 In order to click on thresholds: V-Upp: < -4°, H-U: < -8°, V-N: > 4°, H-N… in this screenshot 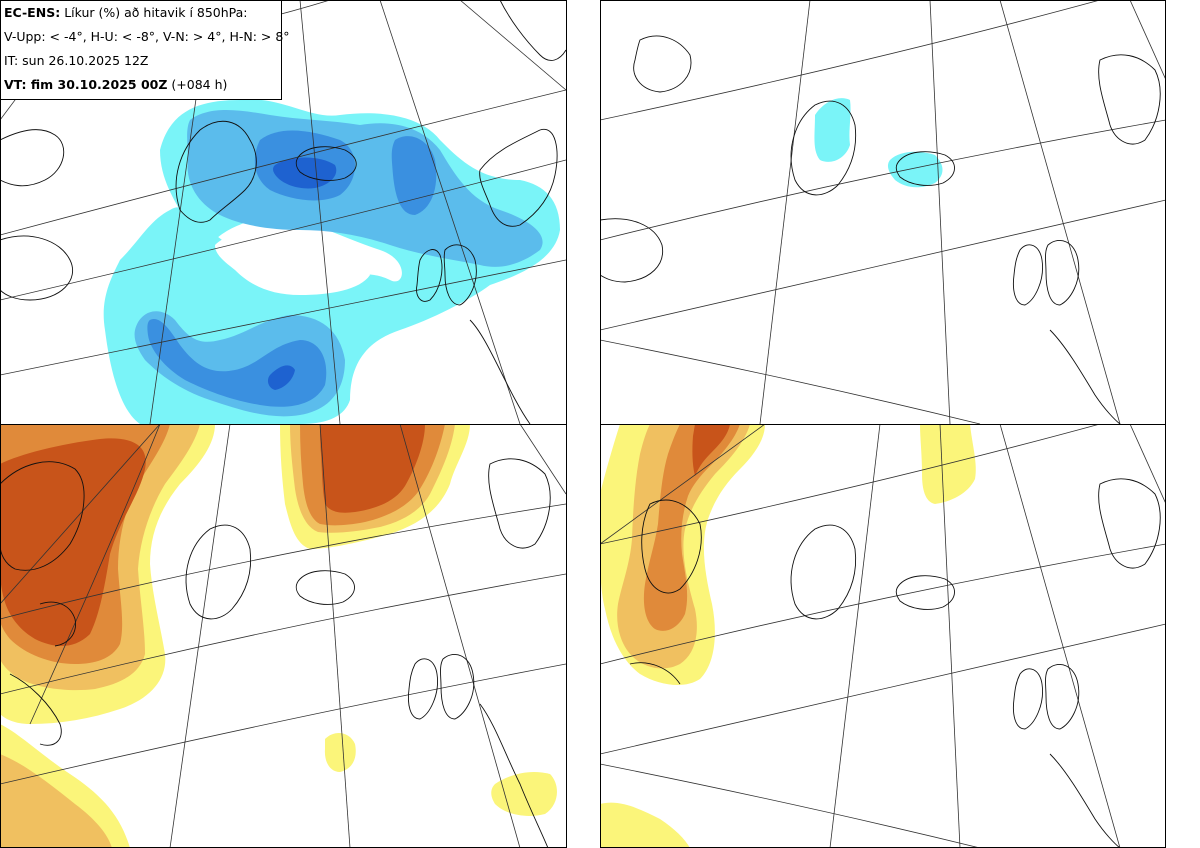, I will do `click(147, 36)`.